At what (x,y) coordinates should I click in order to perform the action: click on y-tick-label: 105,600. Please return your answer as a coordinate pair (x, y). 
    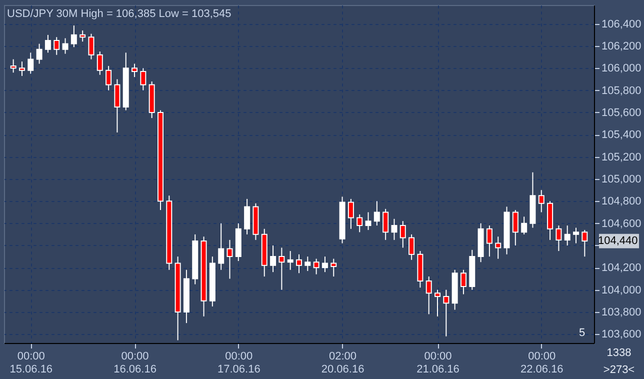
    Looking at the image, I should click on (622, 112).